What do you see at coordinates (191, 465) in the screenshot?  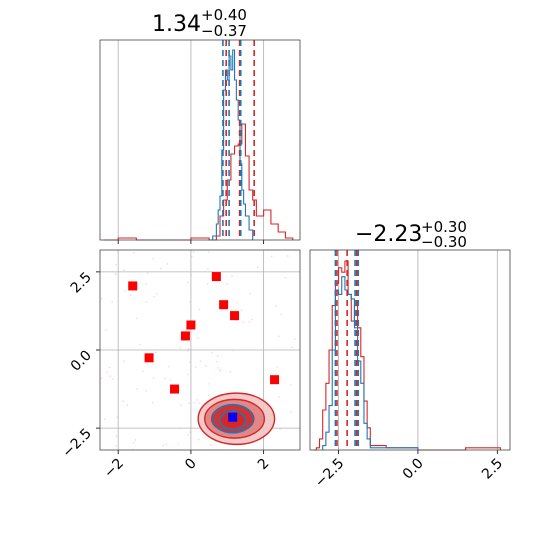 I see `x-tick-label: 0` at bounding box center [191, 465].